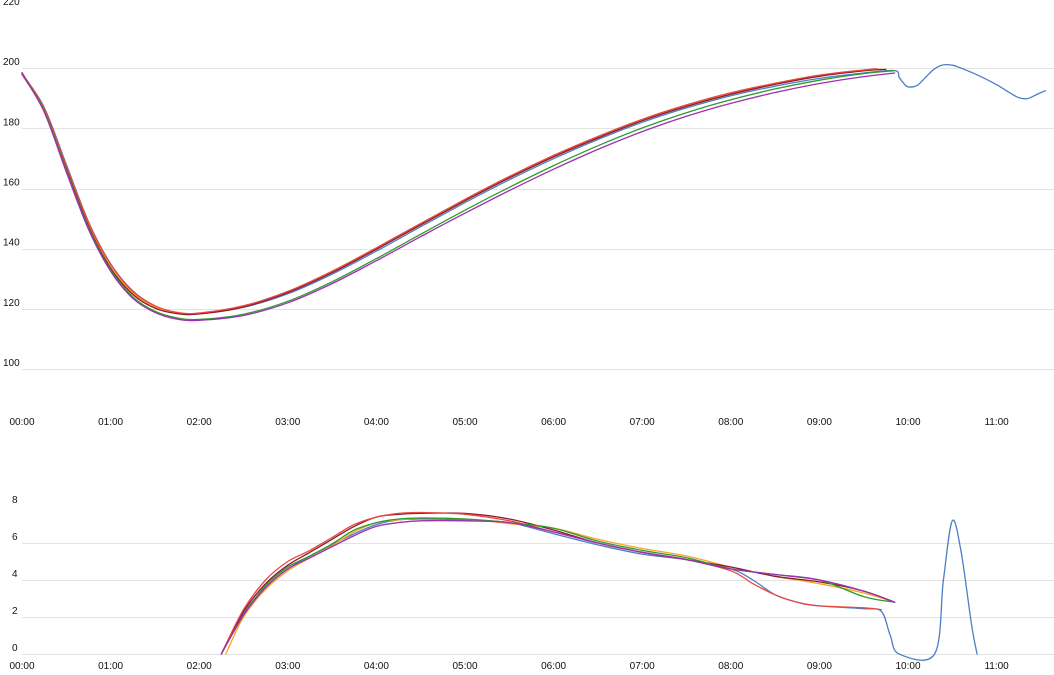  What do you see at coordinates (11, 303) in the screenshot?
I see `y-tick-label: 120` at bounding box center [11, 303].